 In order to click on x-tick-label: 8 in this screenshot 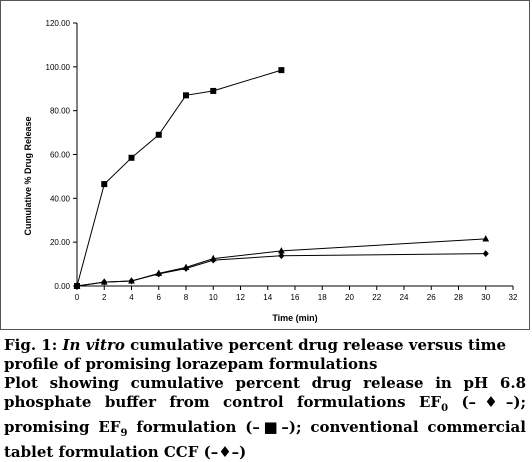, I will do `click(186, 297)`.